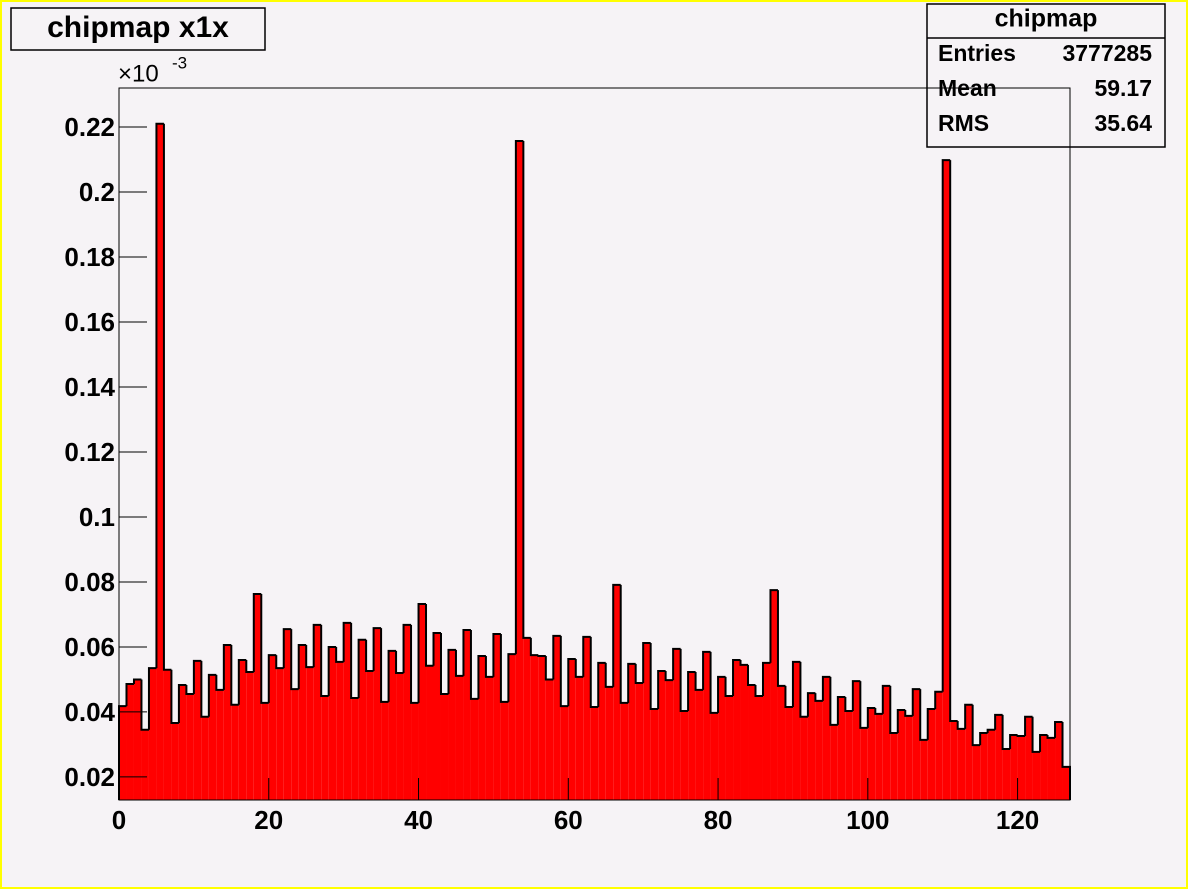  I want to click on stats-title: chipmap, so click(1046, 19).